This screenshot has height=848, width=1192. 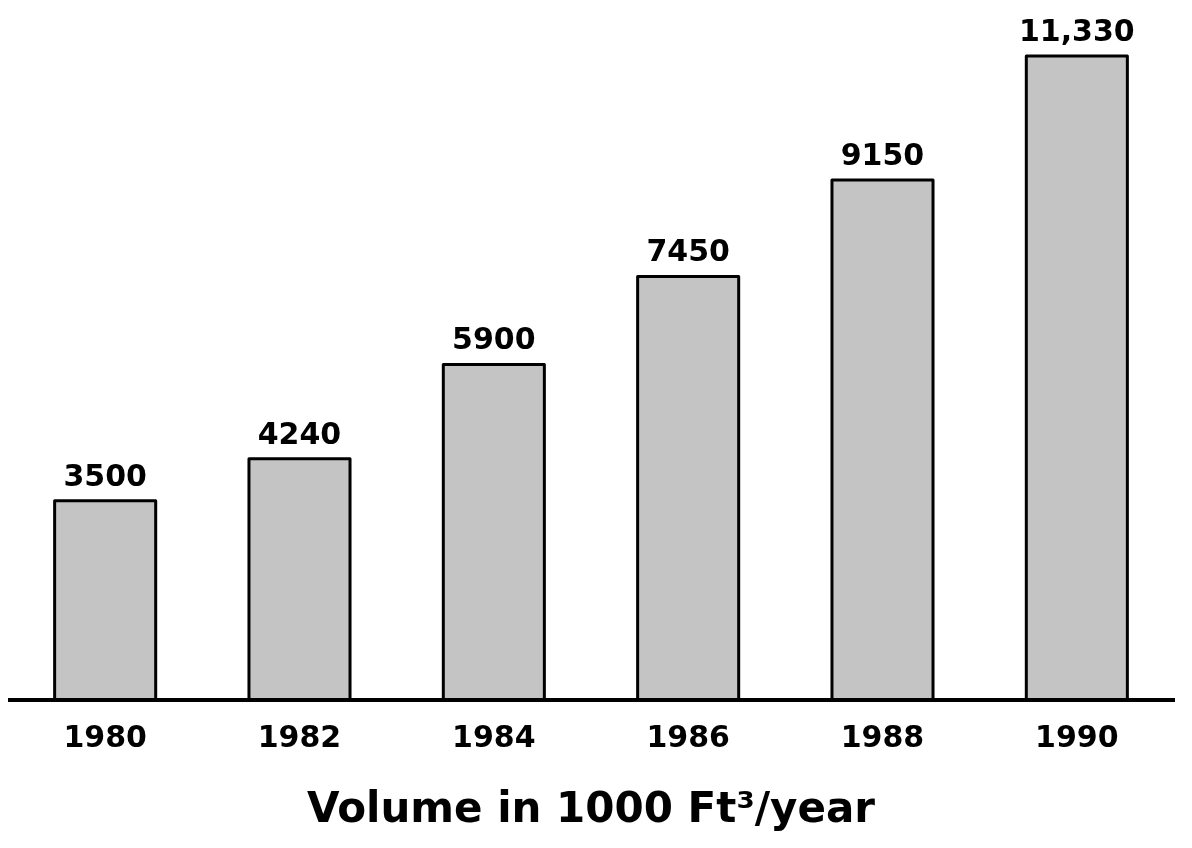 What do you see at coordinates (299, 433) in the screenshot?
I see `data-label: 4240` at bounding box center [299, 433].